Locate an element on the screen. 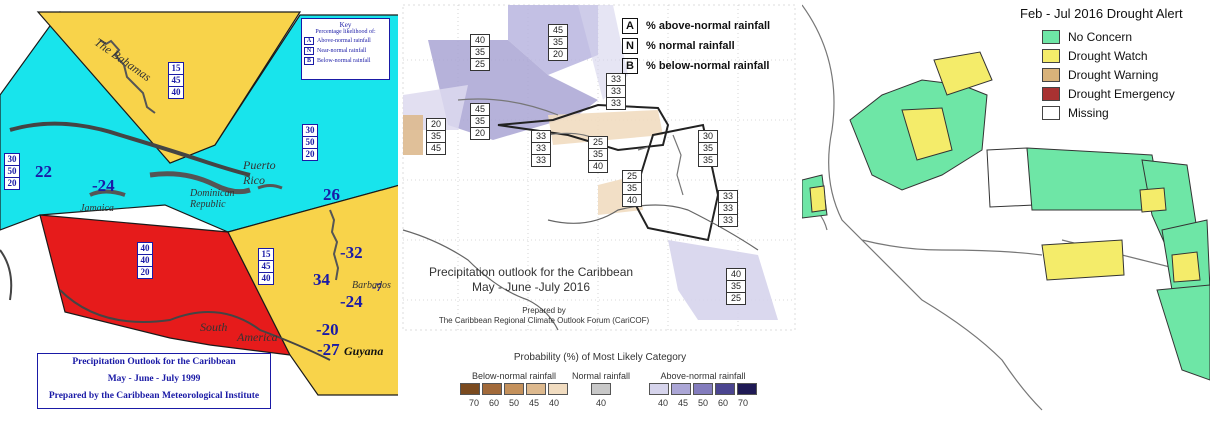  scale-swatches-above is located at coordinates (703, 389).